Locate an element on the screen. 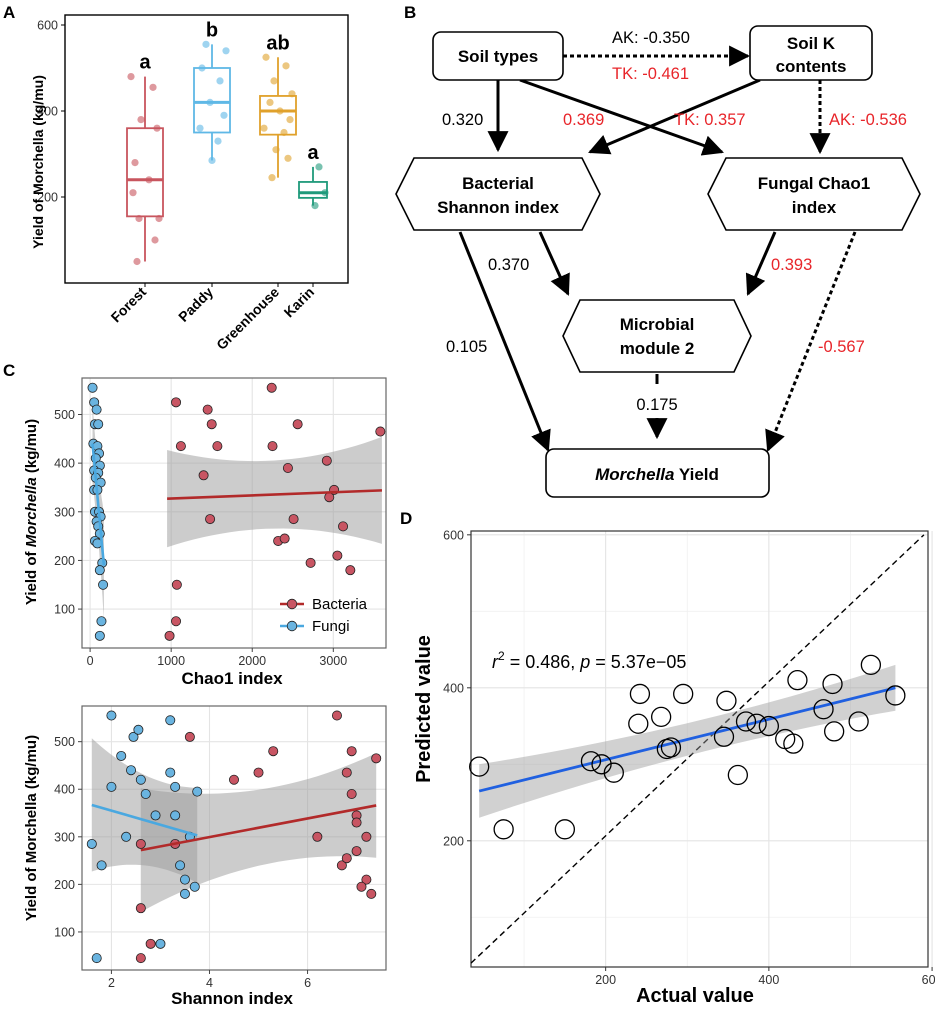  d-xtick-label: 600 is located at coordinates (928, 980).